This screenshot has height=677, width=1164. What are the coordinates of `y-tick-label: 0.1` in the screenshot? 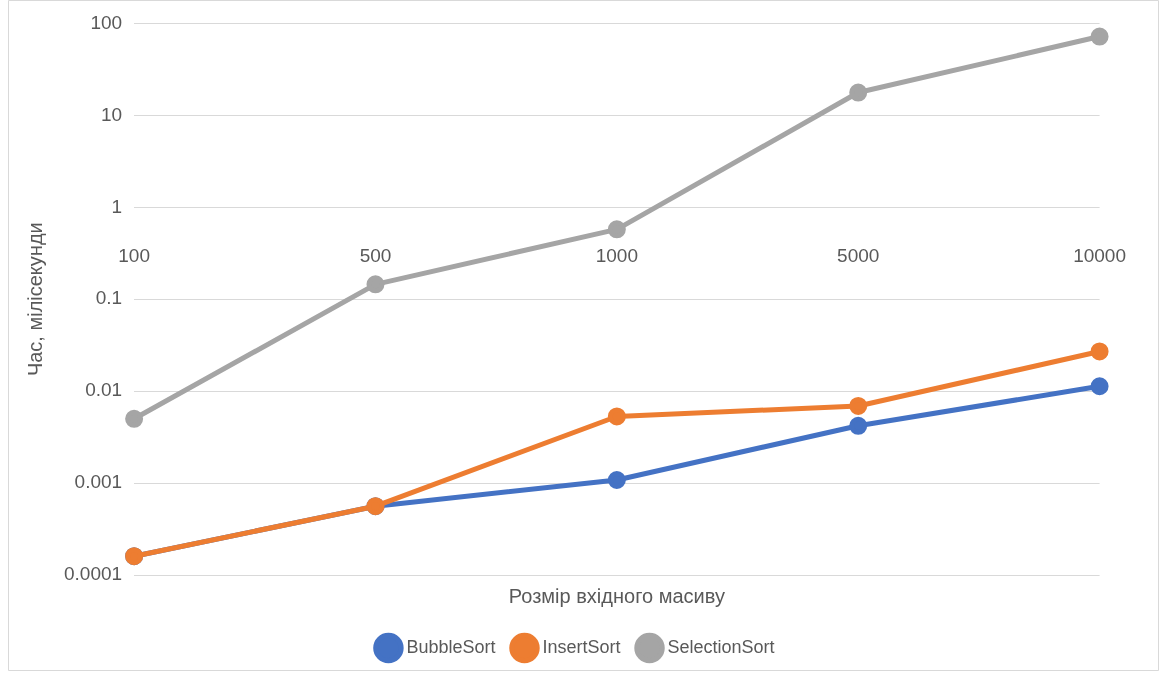 It's located at (109, 298).